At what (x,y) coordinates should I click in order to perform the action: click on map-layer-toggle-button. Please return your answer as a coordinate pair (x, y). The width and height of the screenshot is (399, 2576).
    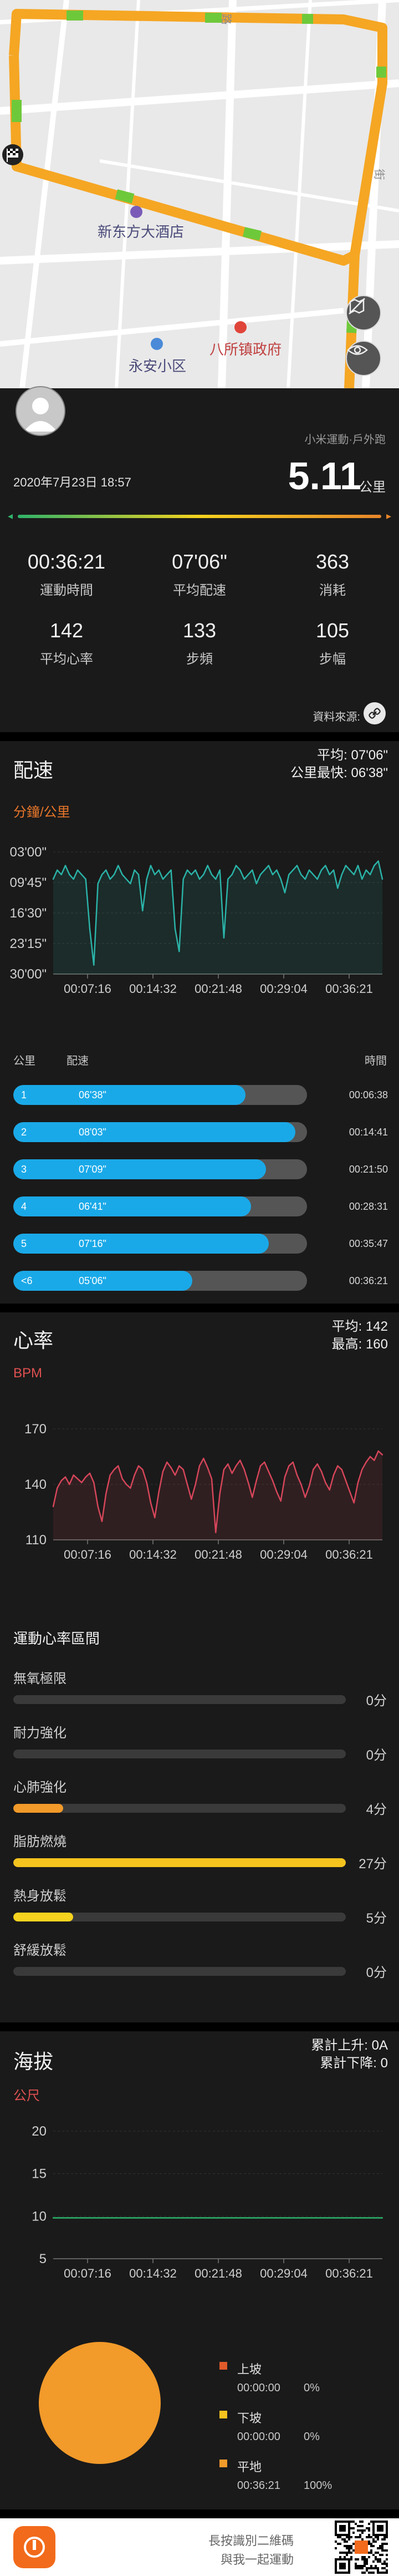
    Looking at the image, I should click on (363, 313).